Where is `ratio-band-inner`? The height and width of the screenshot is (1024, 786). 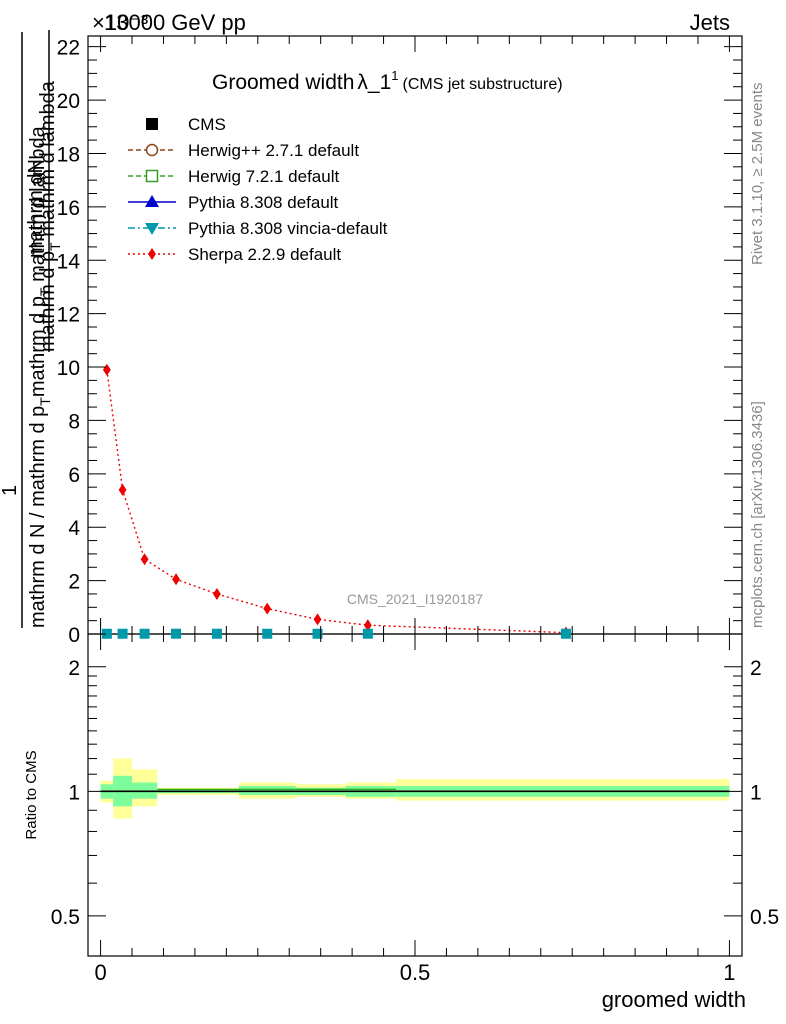 ratio-band-inner is located at coordinates (267, 790).